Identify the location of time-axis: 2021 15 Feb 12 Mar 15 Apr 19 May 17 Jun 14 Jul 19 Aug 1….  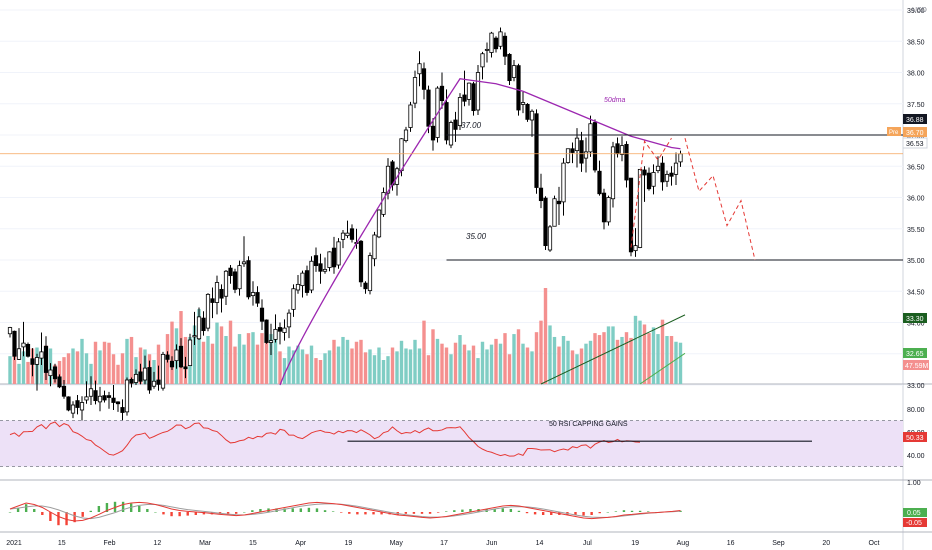
(442, 543).